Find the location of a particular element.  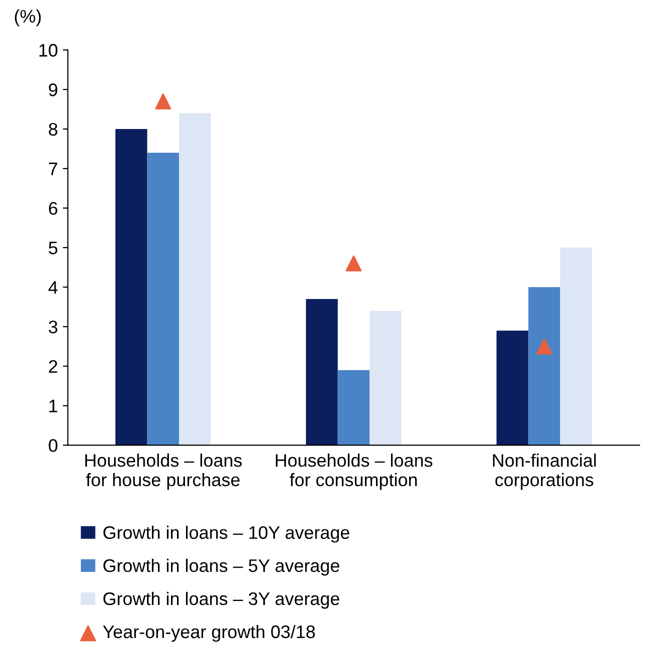

y-tick-label: 7 is located at coordinates (53, 169).